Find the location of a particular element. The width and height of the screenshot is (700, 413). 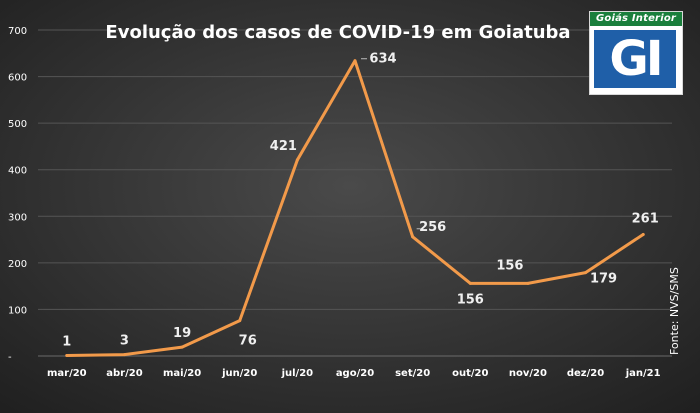

logo-box: GI is located at coordinates (635, 59).